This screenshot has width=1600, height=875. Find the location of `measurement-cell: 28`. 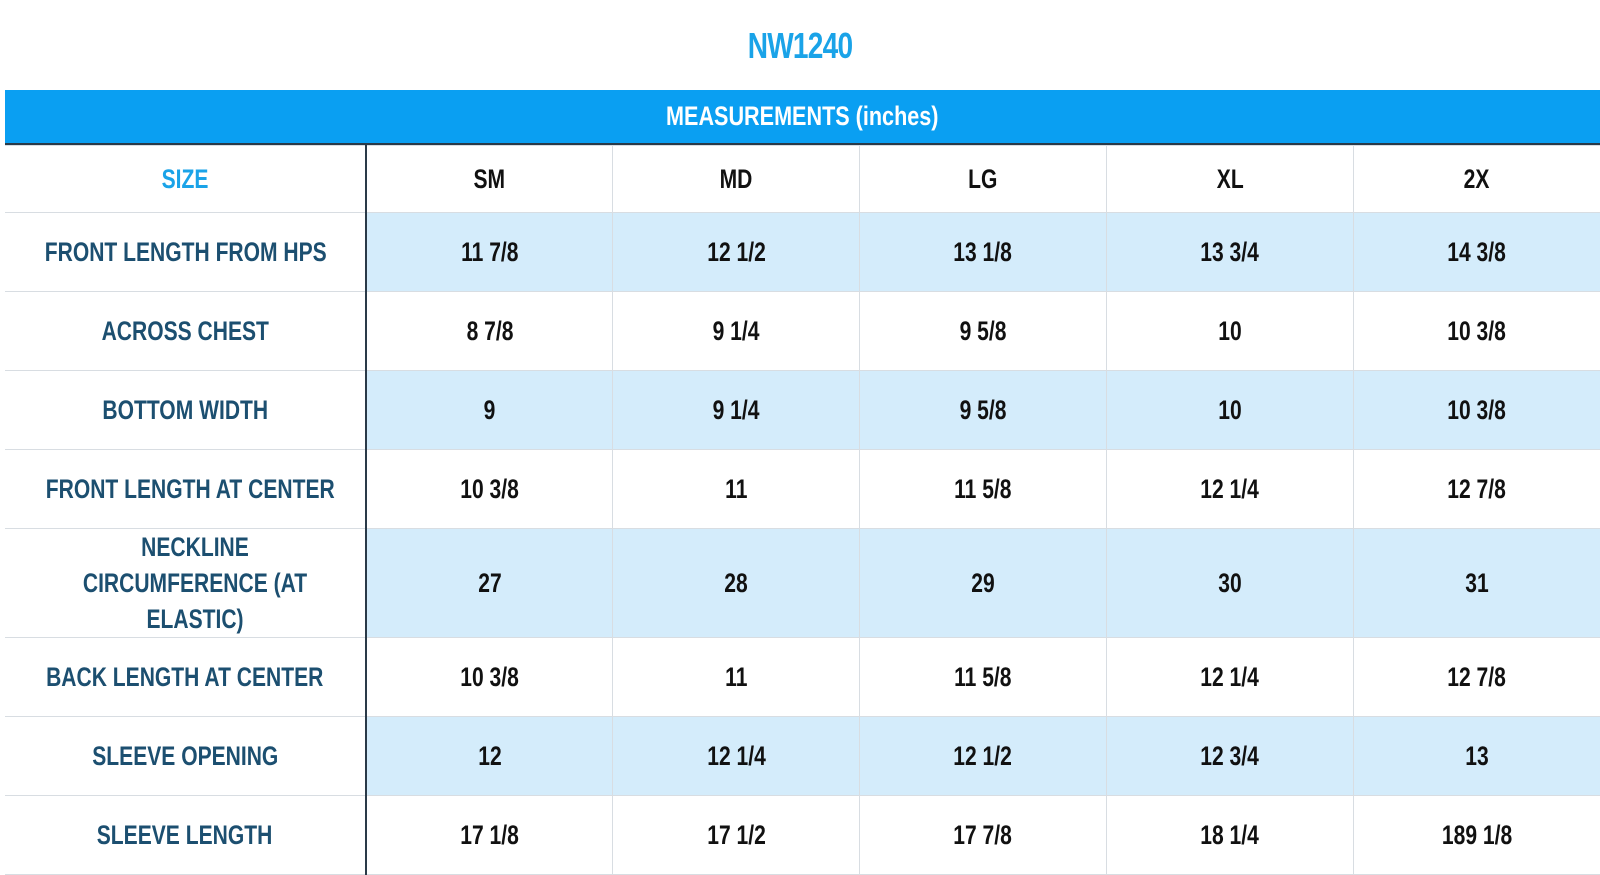

measurement-cell: 28 is located at coordinates (736, 583).